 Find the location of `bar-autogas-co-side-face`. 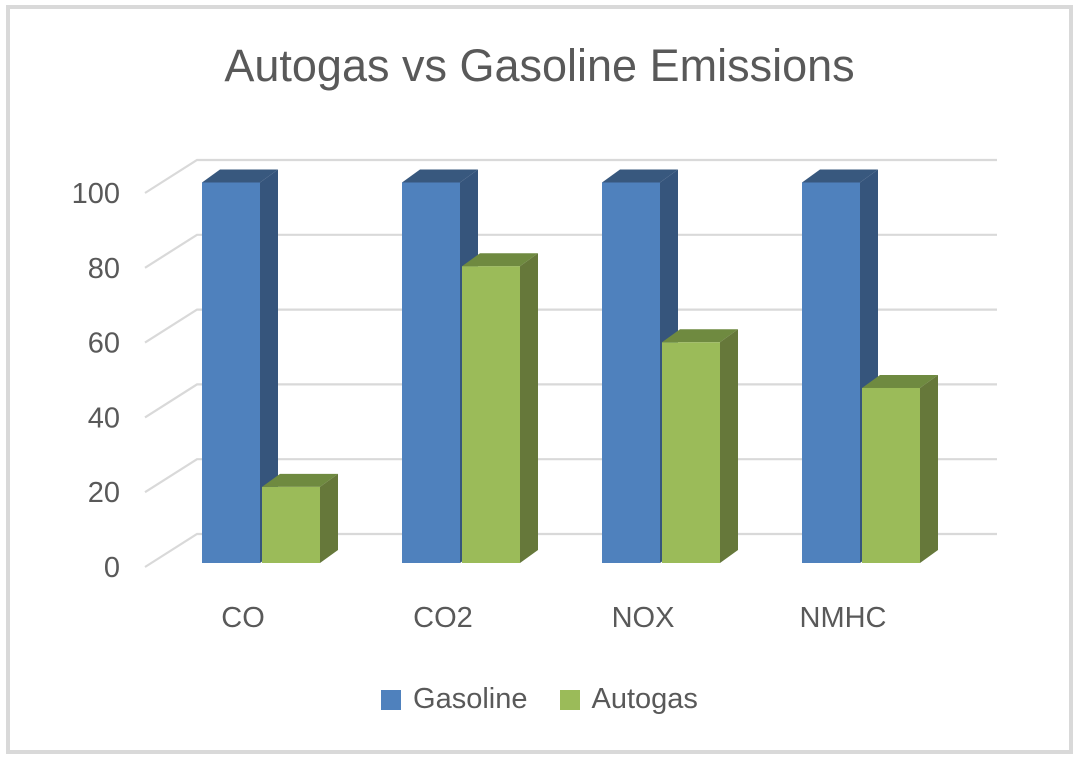

bar-autogas-co-side-face is located at coordinates (329, 518).